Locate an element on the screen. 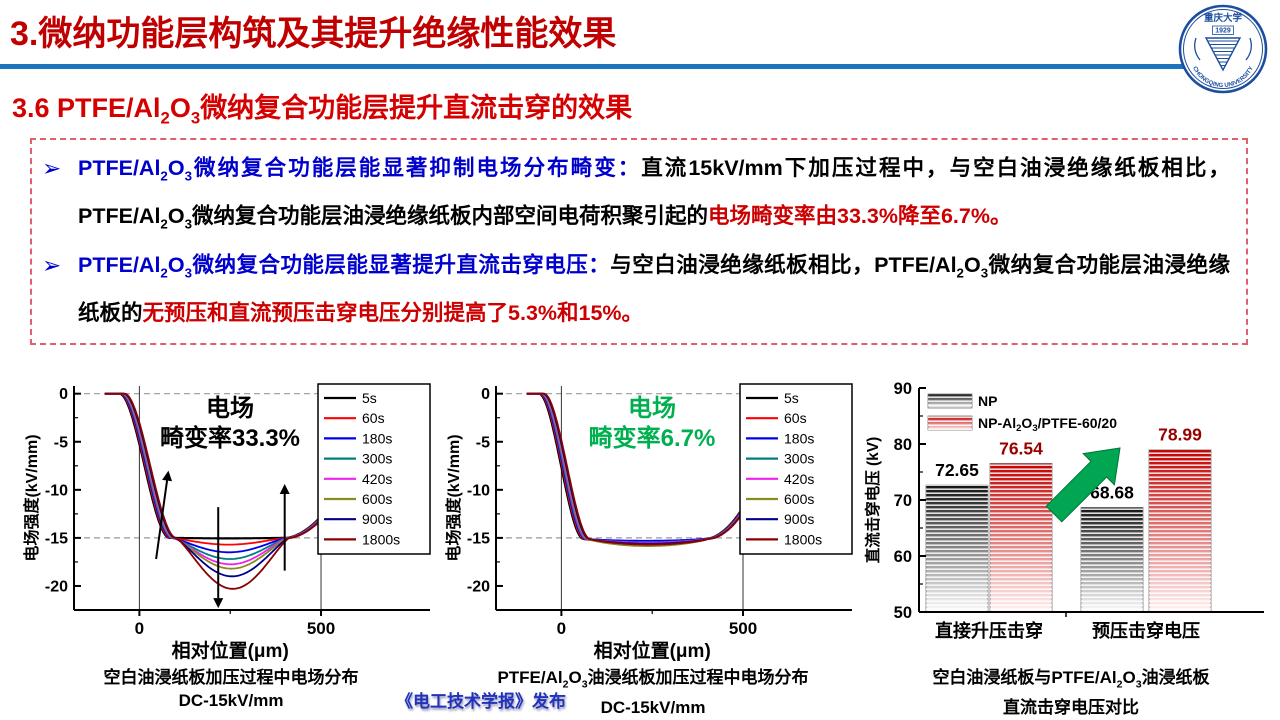 This screenshot has width=1280, height=720. svg-text: 60 is located at coordinates (903, 557).